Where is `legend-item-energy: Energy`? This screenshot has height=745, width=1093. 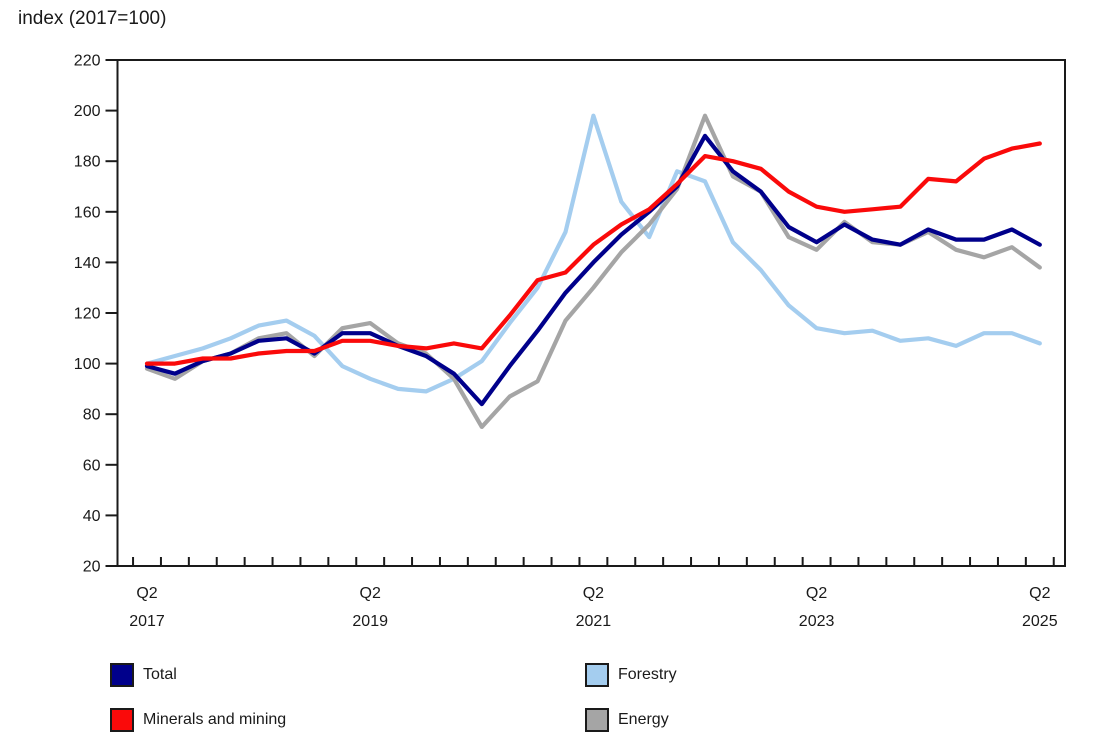 legend-item-energy: Energy is located at coordinates (627, 720).